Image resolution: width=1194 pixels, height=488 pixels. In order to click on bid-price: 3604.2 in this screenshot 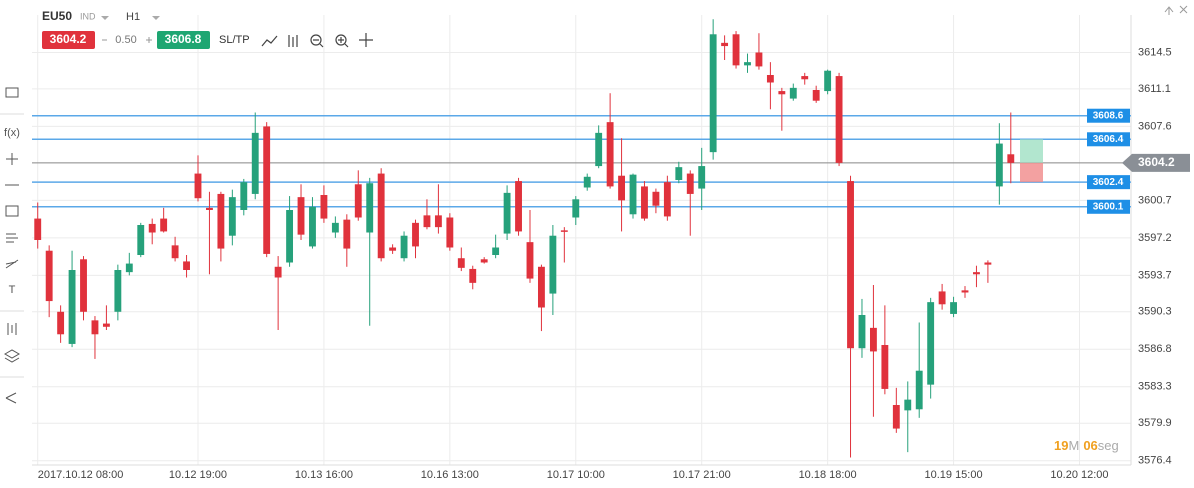, I will do `click(68, 39)`.